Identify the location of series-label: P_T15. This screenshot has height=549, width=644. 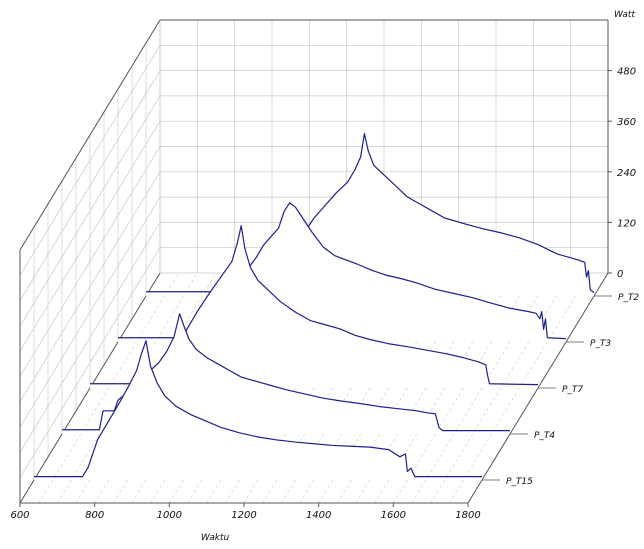
(519, 482).